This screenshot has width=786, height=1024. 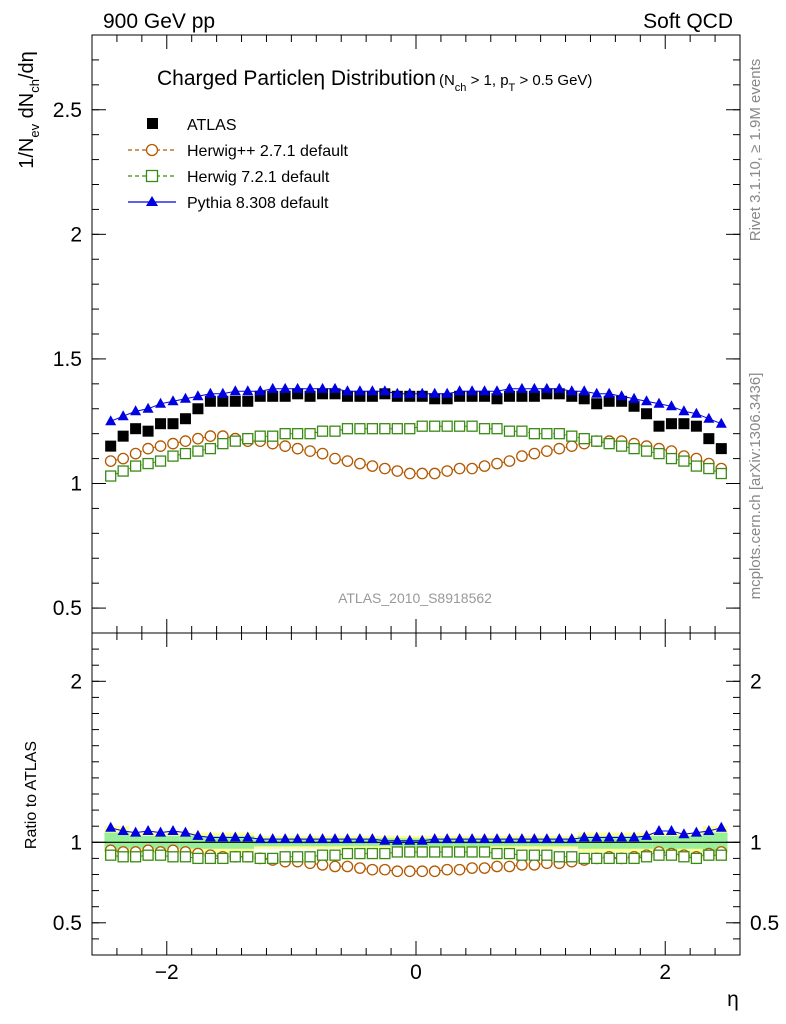 I want to click on legend-entry-herwig7: Herwig 7.2.1 default, so click(x=229, y=177).